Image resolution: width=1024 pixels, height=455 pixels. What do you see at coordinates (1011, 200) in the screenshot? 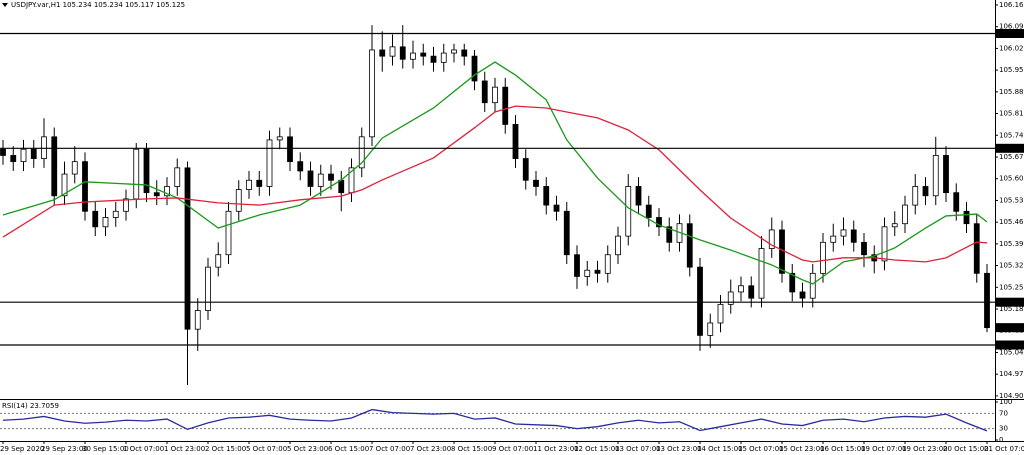
I see `y-tick-label: 105.535` at bounding box center [1011, 200].